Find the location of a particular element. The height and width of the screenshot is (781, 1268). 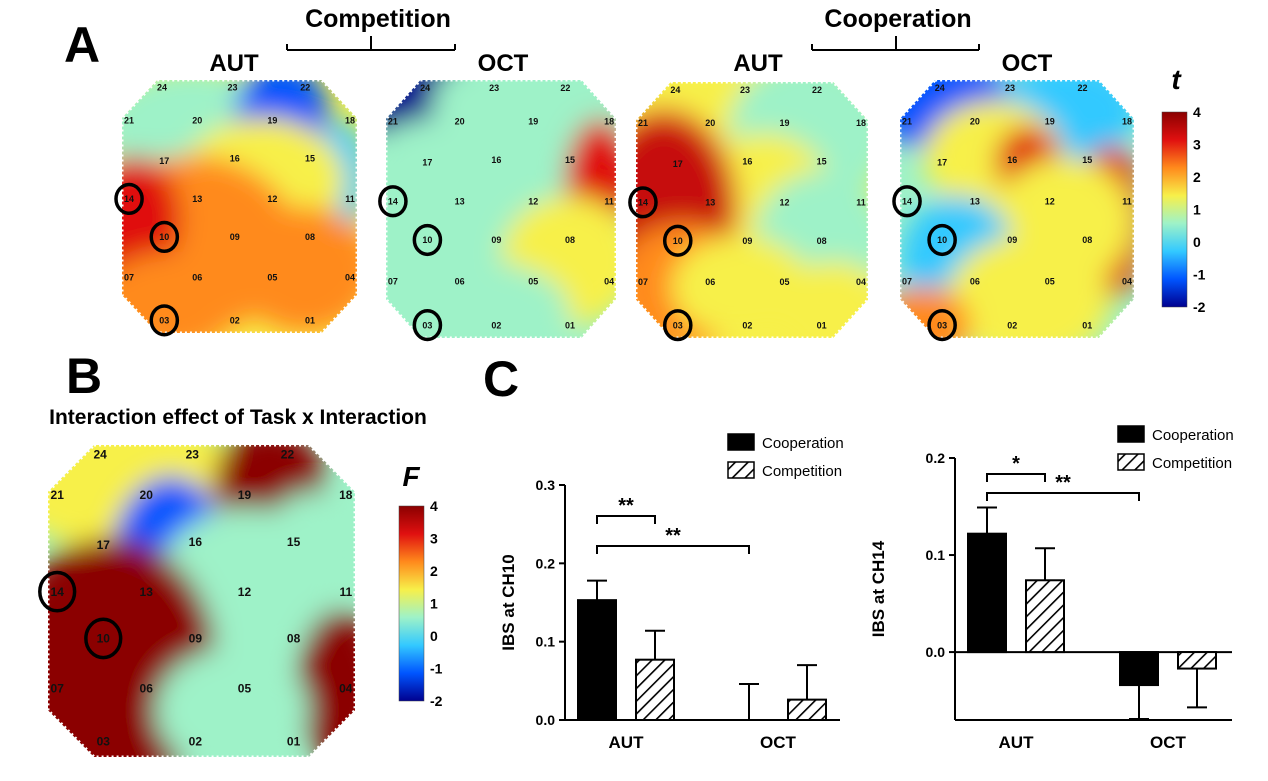

group-title-competition: Competition is located at coordinates (378, 19).